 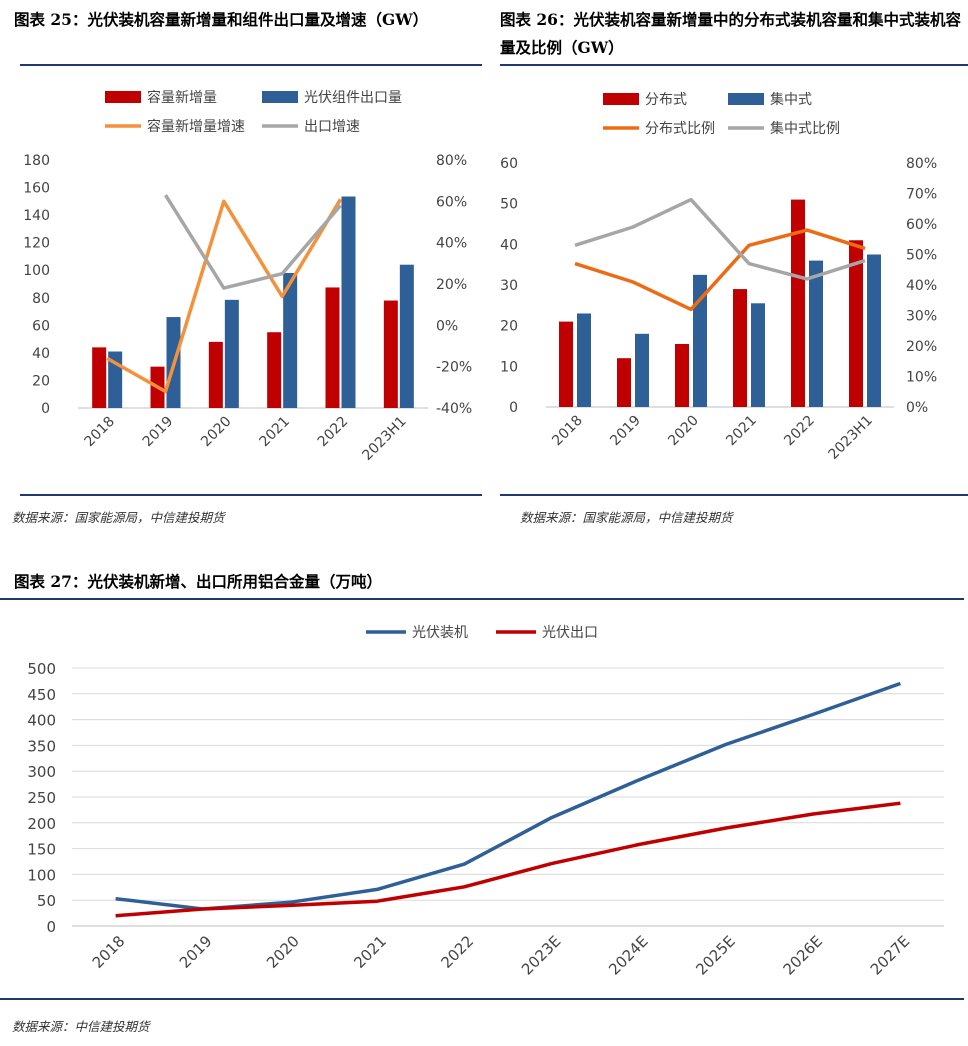 I want to click on fig27-top-rule, so click(x=482, y=599).